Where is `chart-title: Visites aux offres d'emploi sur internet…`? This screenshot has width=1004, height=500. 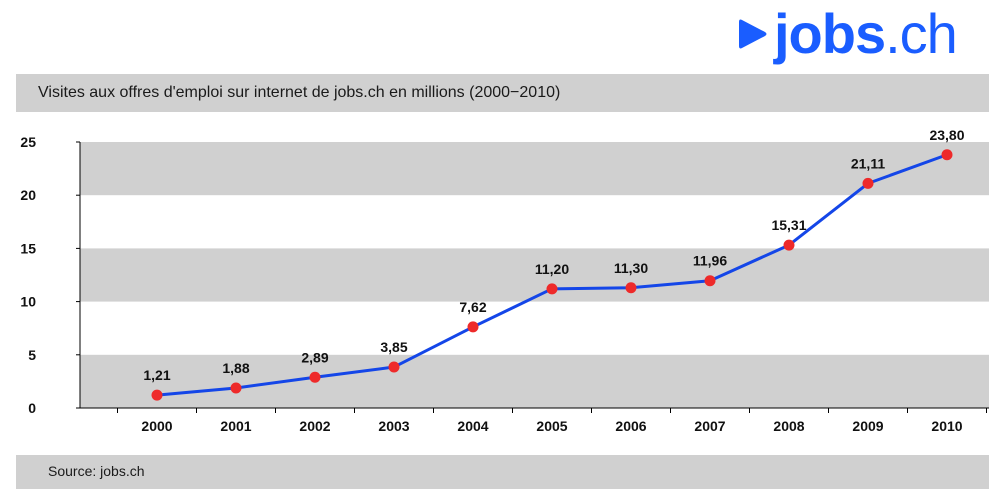 chart-title: Visites aux offres d'emploi sur internet… is located at coordinates (299, 92).